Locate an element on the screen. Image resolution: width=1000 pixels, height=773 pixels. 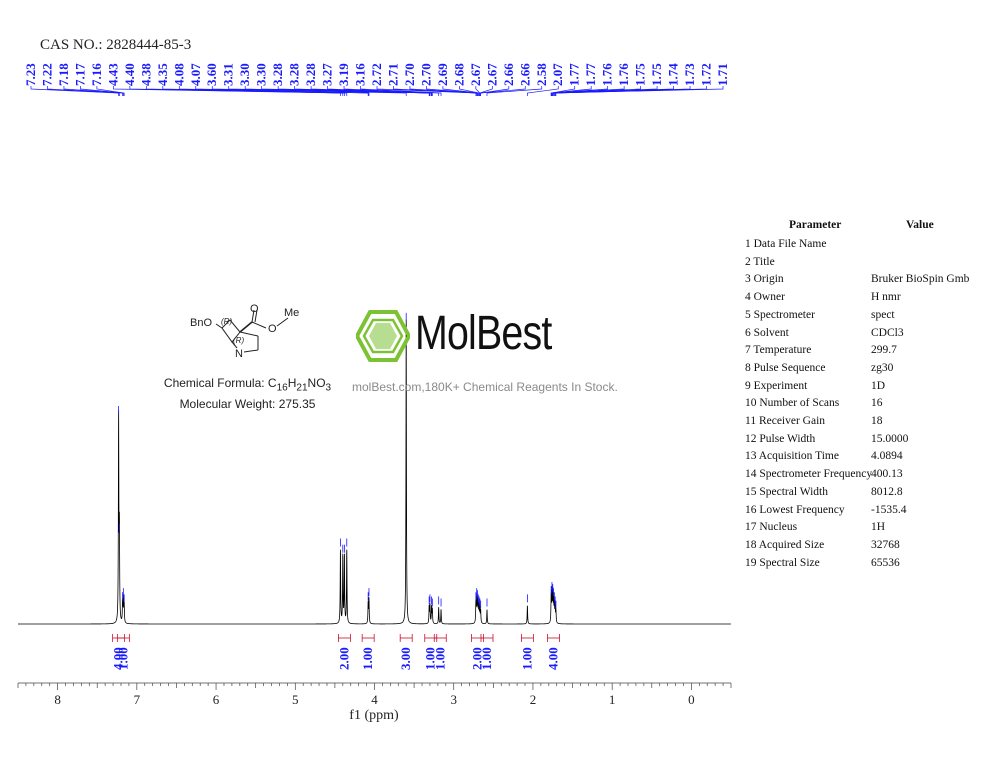
x-tick-label: 3 is located at coordinates (453, 699).